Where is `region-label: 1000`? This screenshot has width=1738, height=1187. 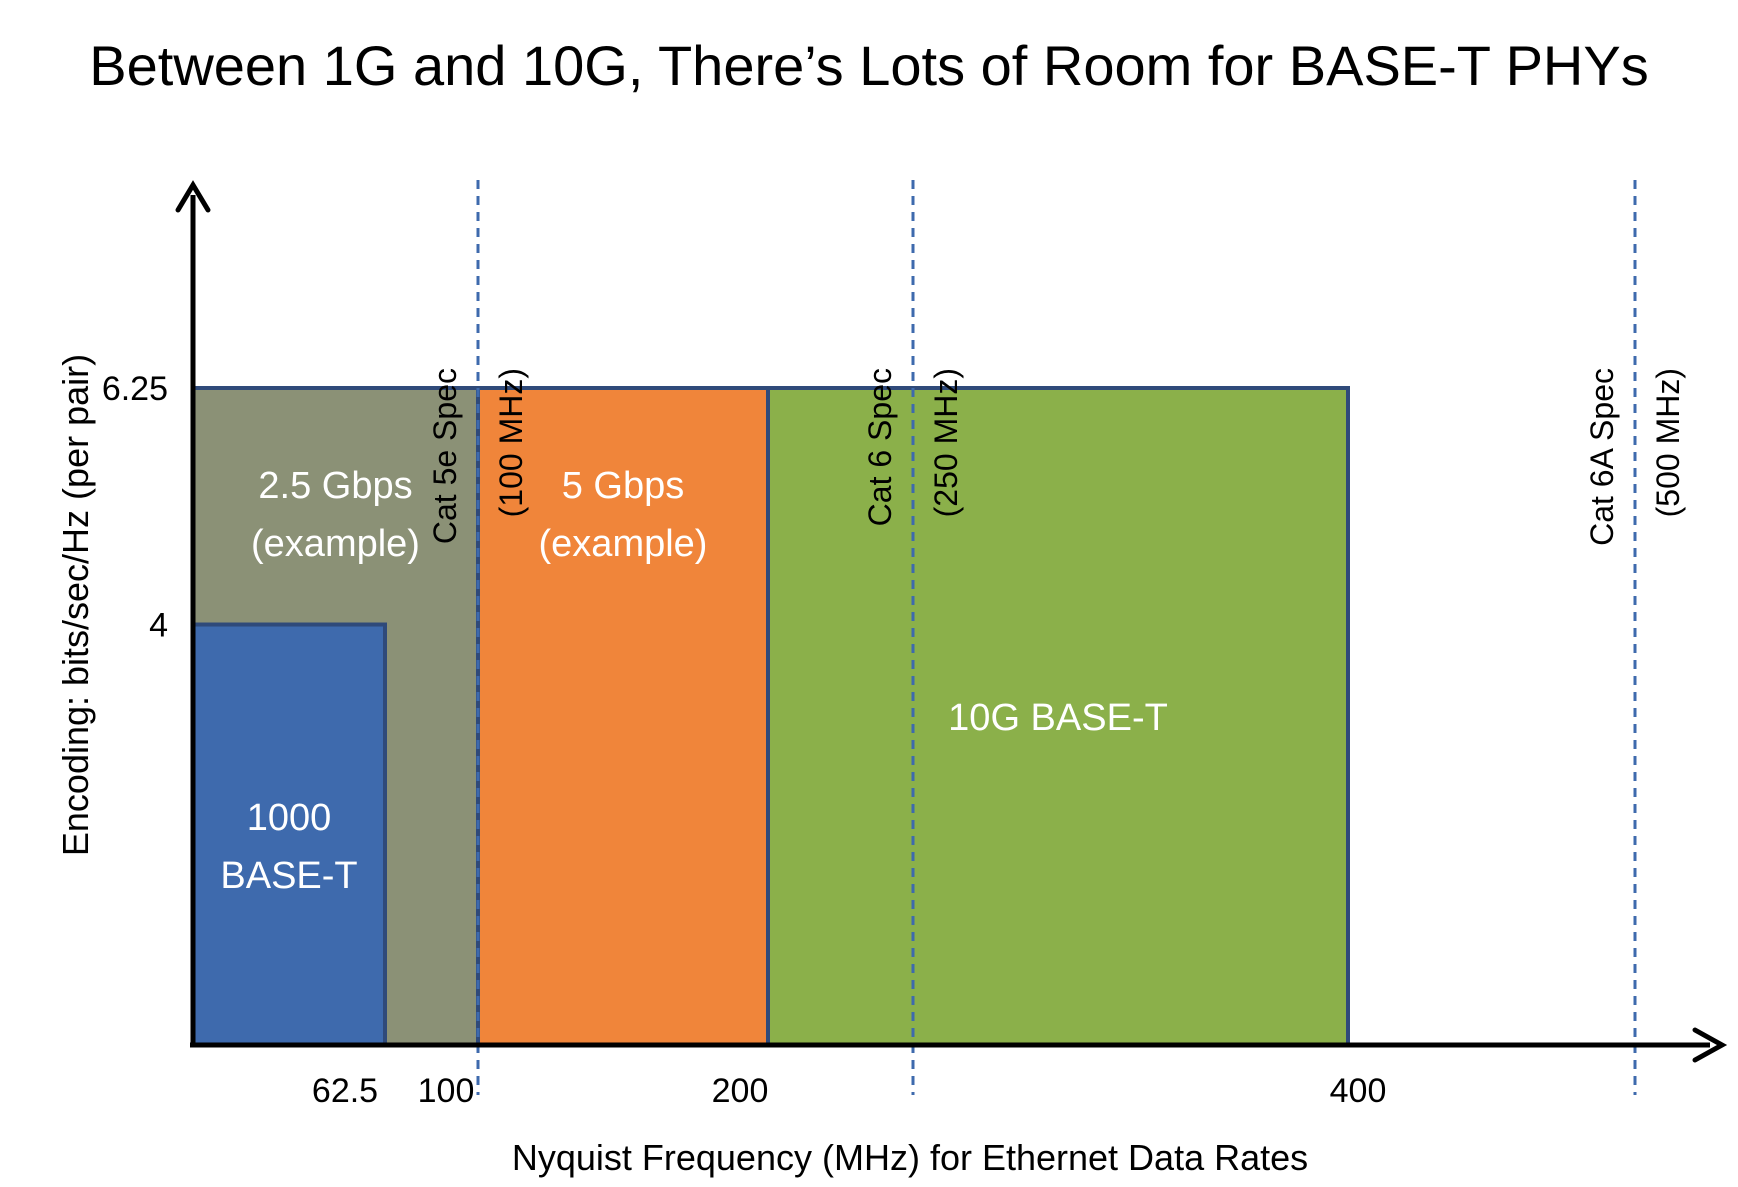 region-label: 1000 is located at coordinates (289, 818).